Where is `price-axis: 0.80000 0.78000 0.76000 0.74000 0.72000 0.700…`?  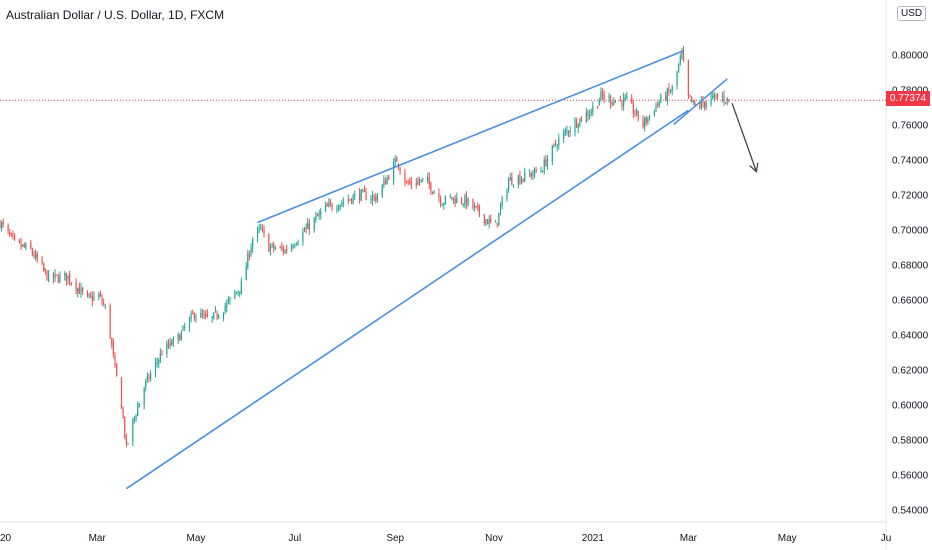 price-axis: 0.80000 0.78000 0.76000 0.74000 0.72000 0.700… is located at coordinates (910, 283).